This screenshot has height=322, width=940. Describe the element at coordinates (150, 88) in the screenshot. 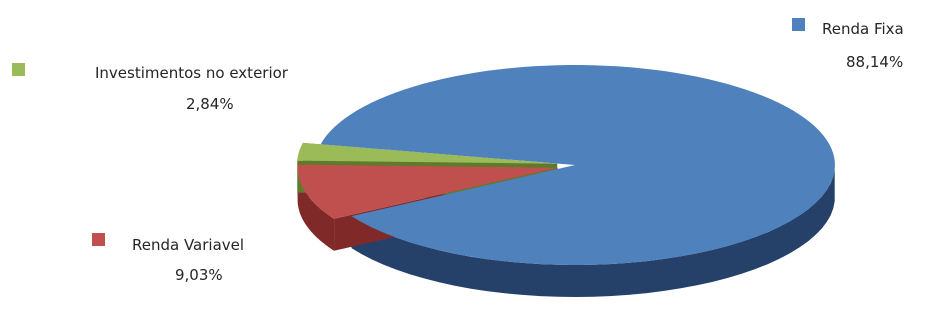

I see `legend-item-investimentos-no-exterior: Investimentos no exterior 2,84%` at that location.